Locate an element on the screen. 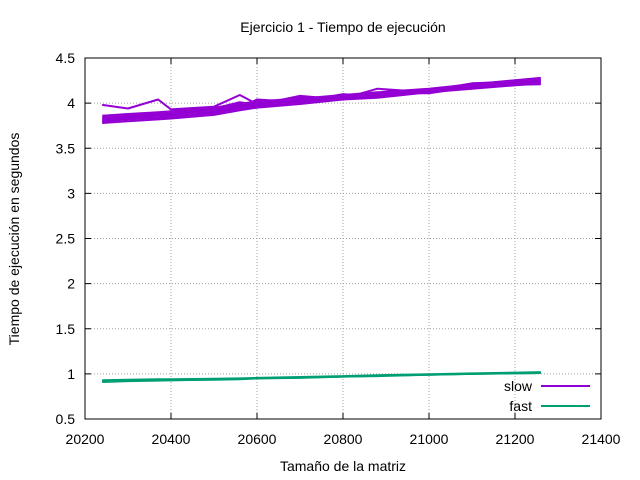 Image resolution: width=640 pixels, height=480 pixels. y-tick-label: 2 is located at coordinates (71, 284).